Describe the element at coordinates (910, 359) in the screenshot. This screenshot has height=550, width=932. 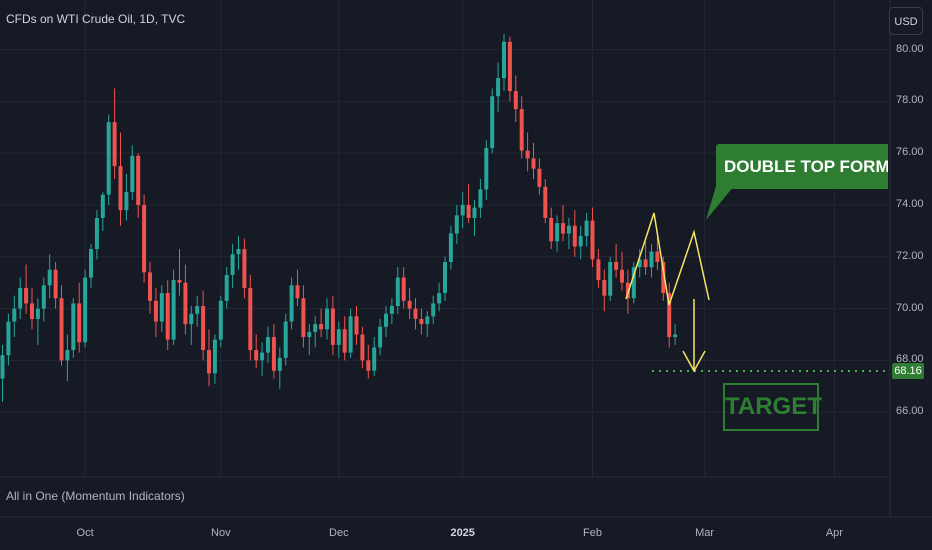
I see `y-tick-label: 68.00` at that location.